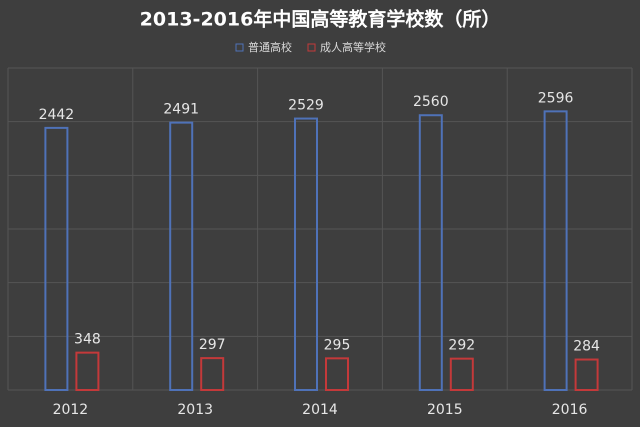 The height and width of the screenshot is (427, 640). Describe the element at coordinates (212, 345) in the screenshot. I see `data-label: 297` at that location.